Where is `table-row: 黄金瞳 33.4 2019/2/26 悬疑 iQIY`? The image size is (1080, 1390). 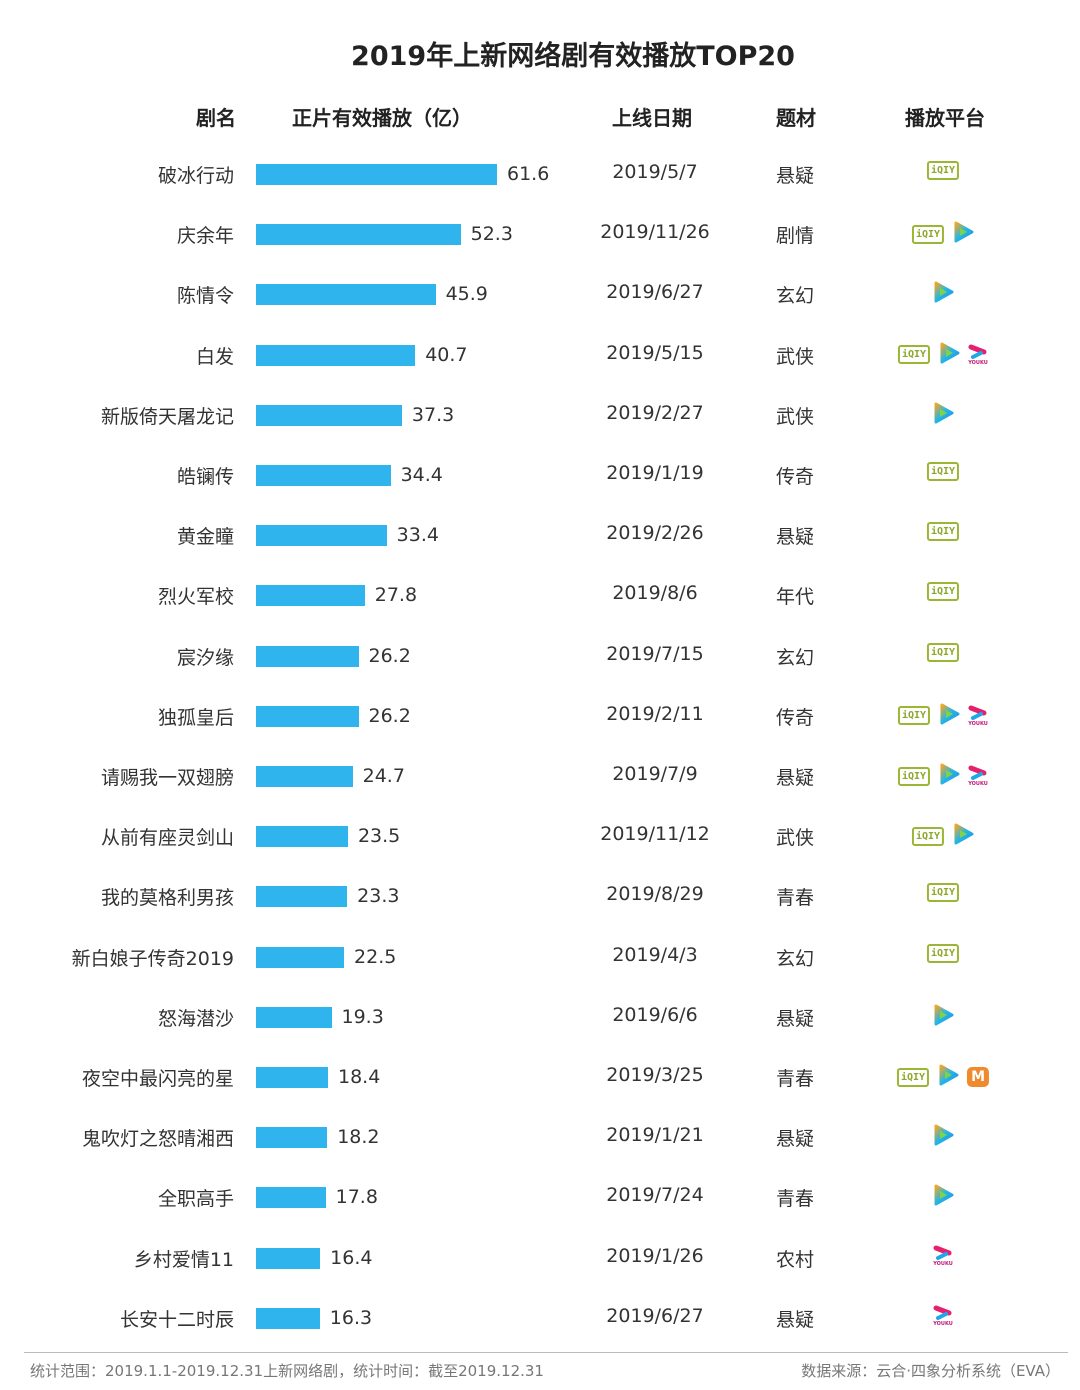
table-row: 黄金瞳 33.4 2019/2/26 悬疑 iQIY is located at coordinates (540, 534).